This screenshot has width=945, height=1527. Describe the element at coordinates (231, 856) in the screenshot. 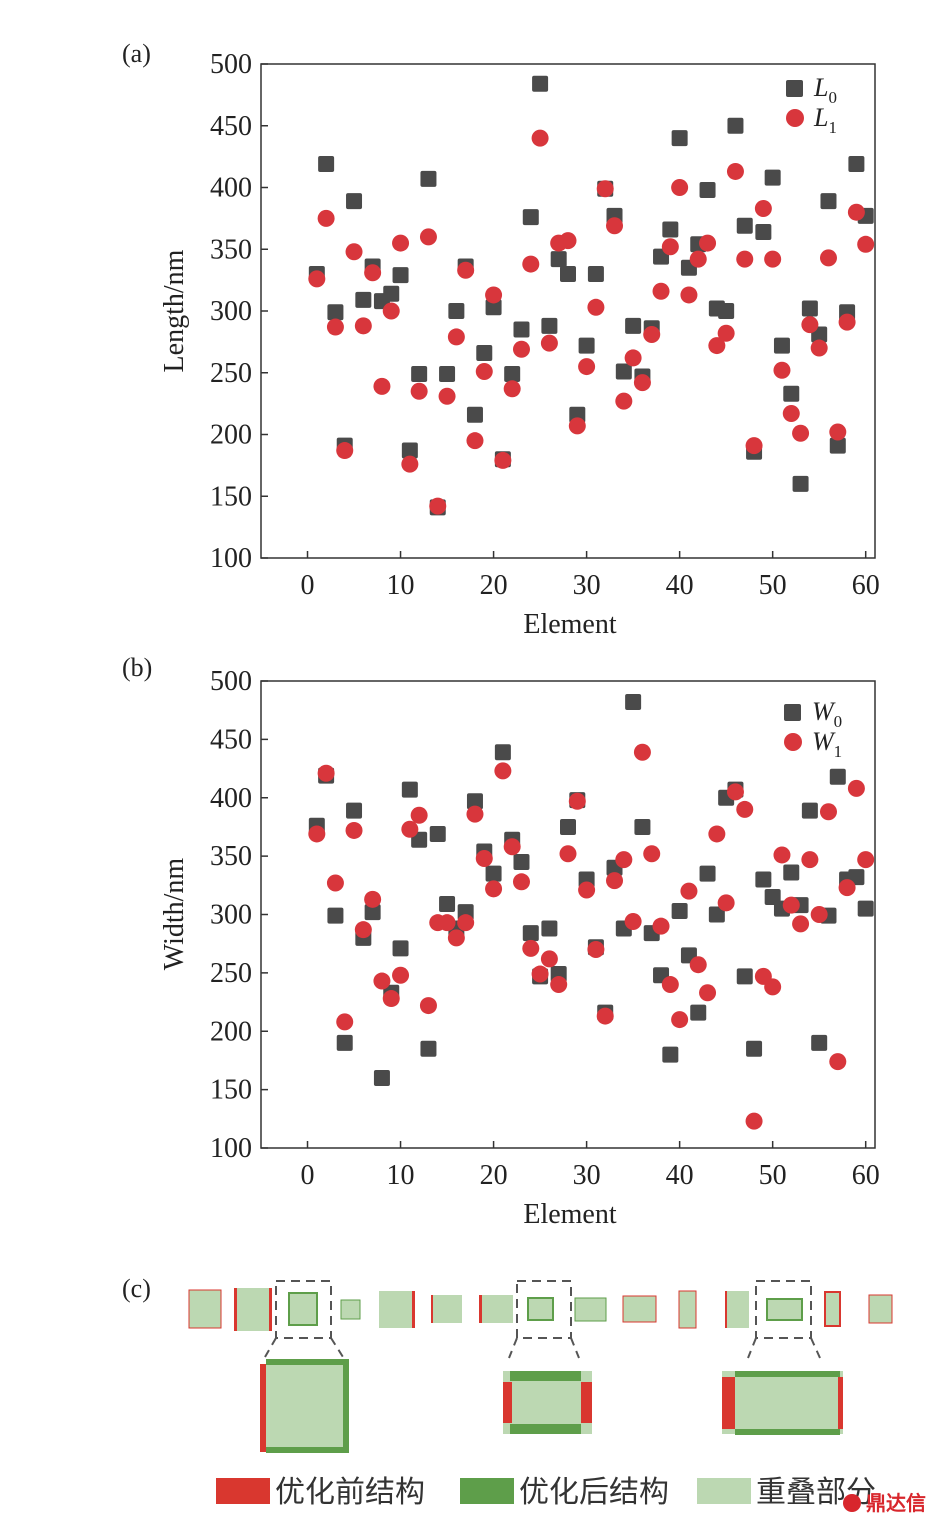

I see `y-tick-label: 350` at that location.